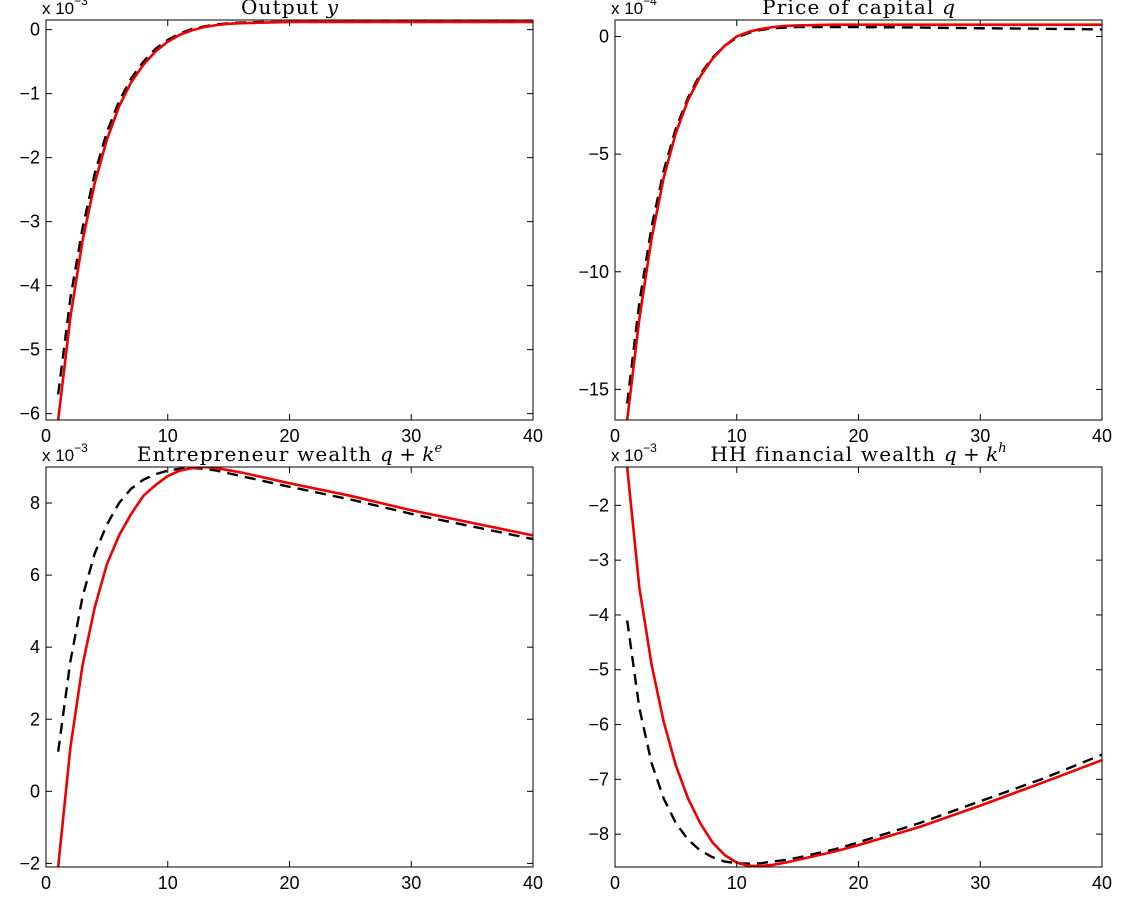 Image resolution: width=1128 pixels, height=900 pixels. What do you see at coordinates (294, 609) in the screenshot?
I see `series-line-dashed-entrepreneur-wealth` at bounding box center [294, 609].